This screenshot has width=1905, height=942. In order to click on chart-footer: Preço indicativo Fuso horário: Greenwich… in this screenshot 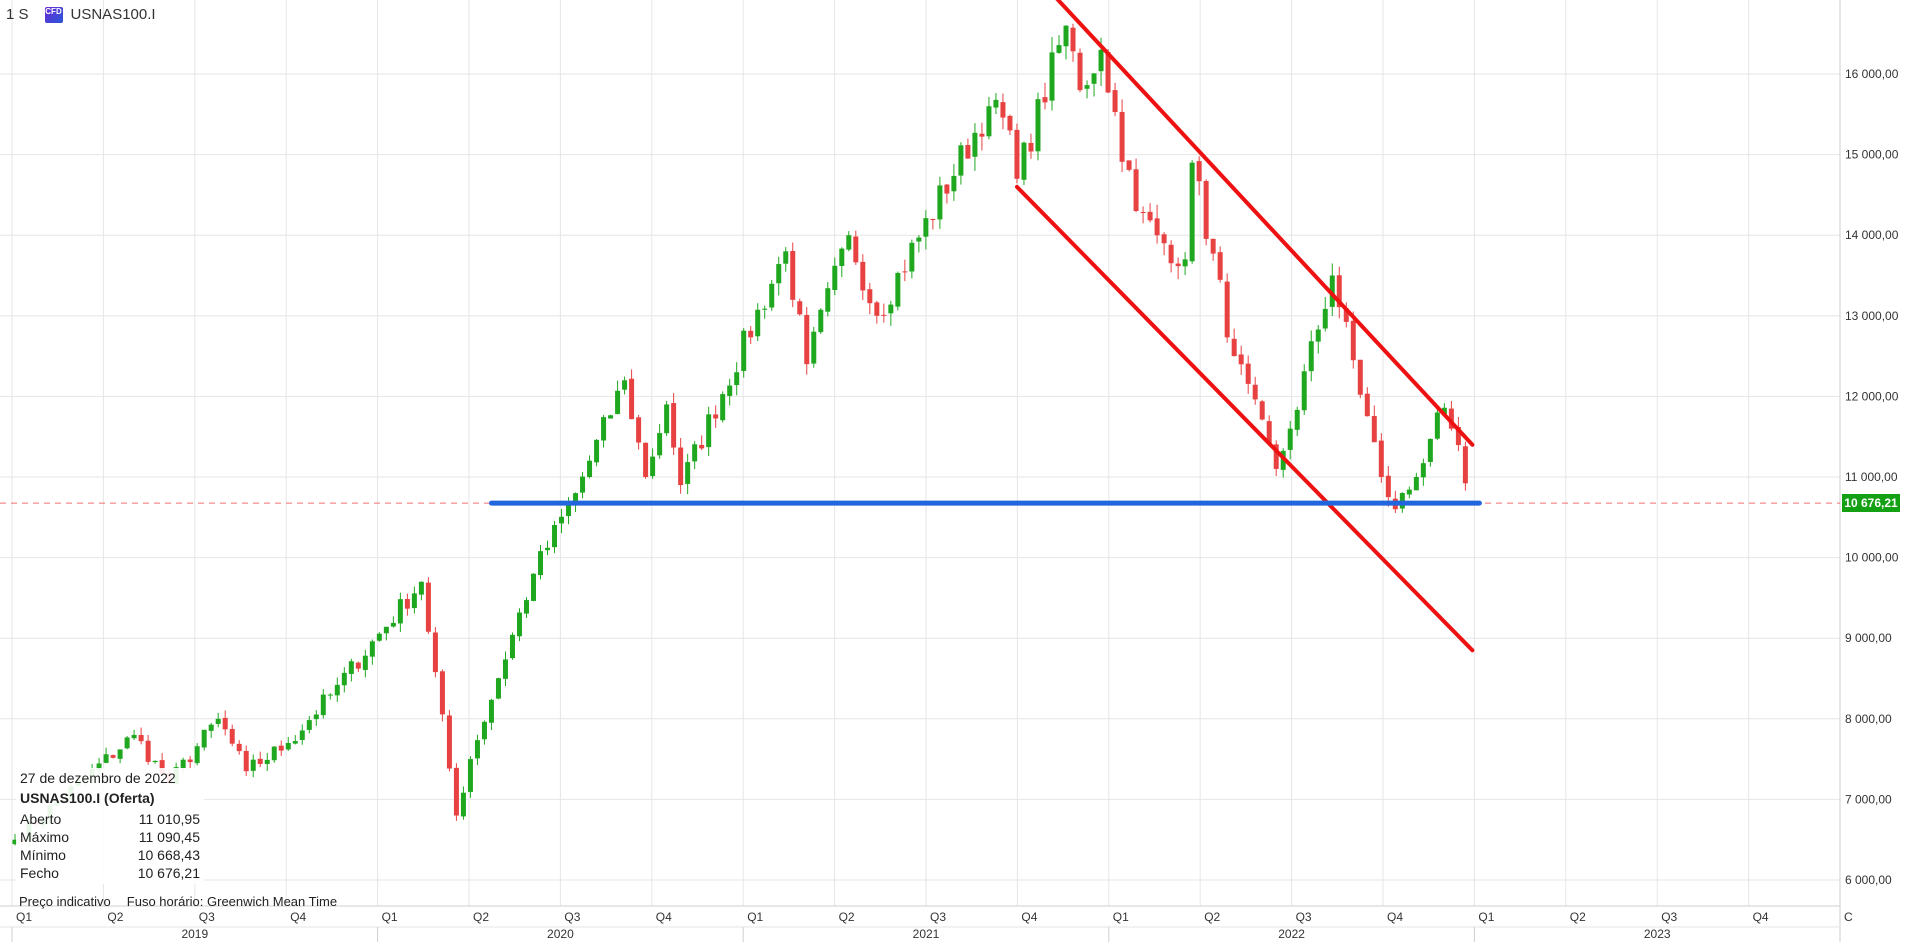, I will do `click(178, 901)`.